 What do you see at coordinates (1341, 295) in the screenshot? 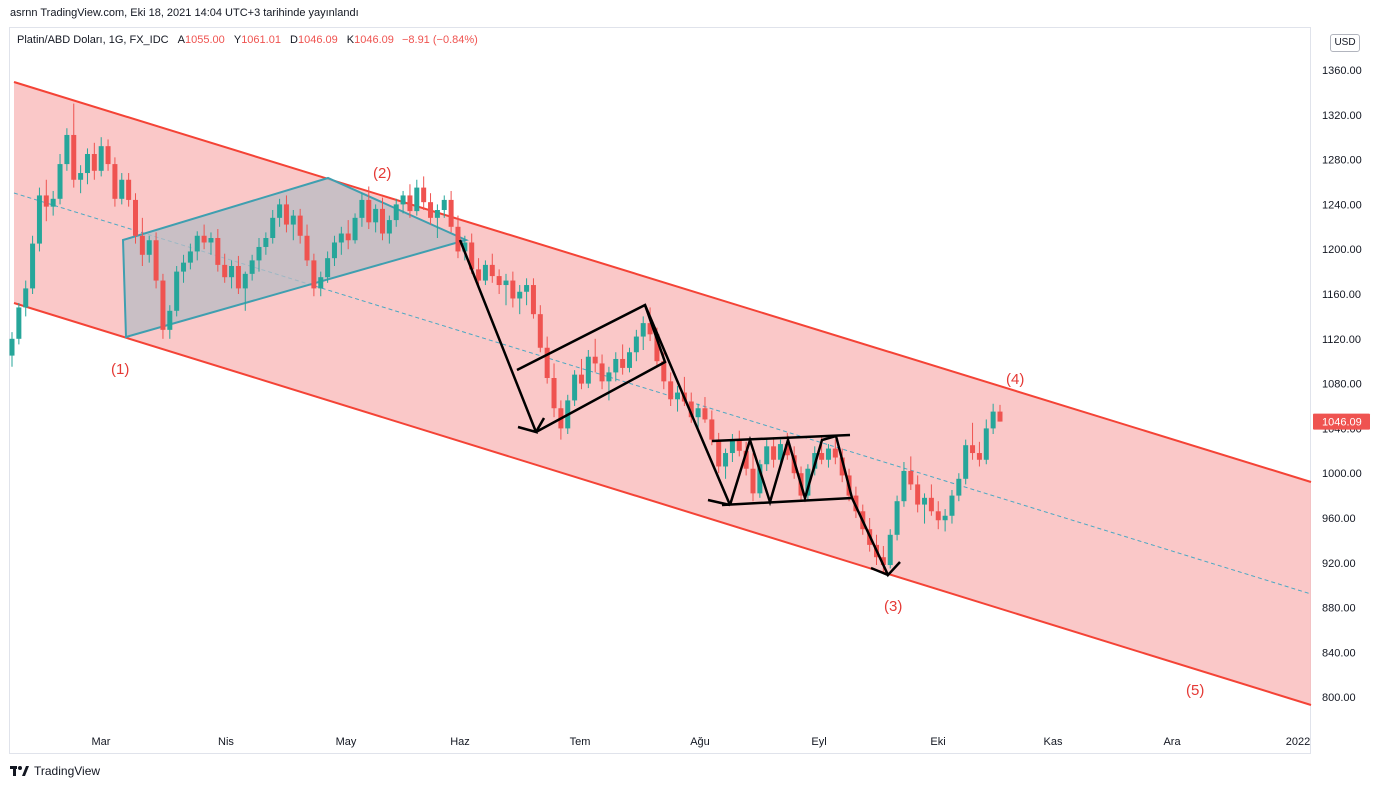
I see `price-tick-label: 1160.00` at bounding box center [1341, 295].